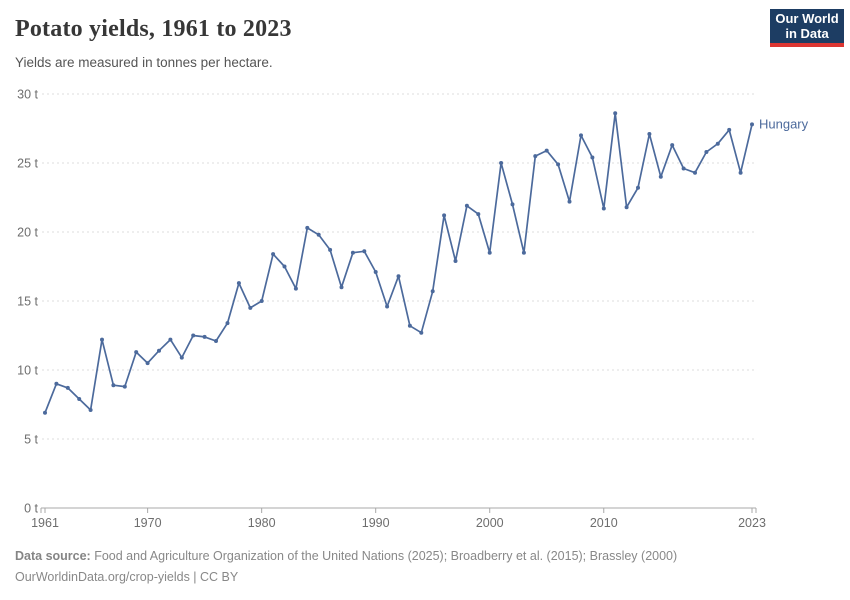 This screenshot has width=850, height=600. Describe the element at coordinates (45, 523) in the screenshot. I see `x-axis-tick-label: 1961` at that location.